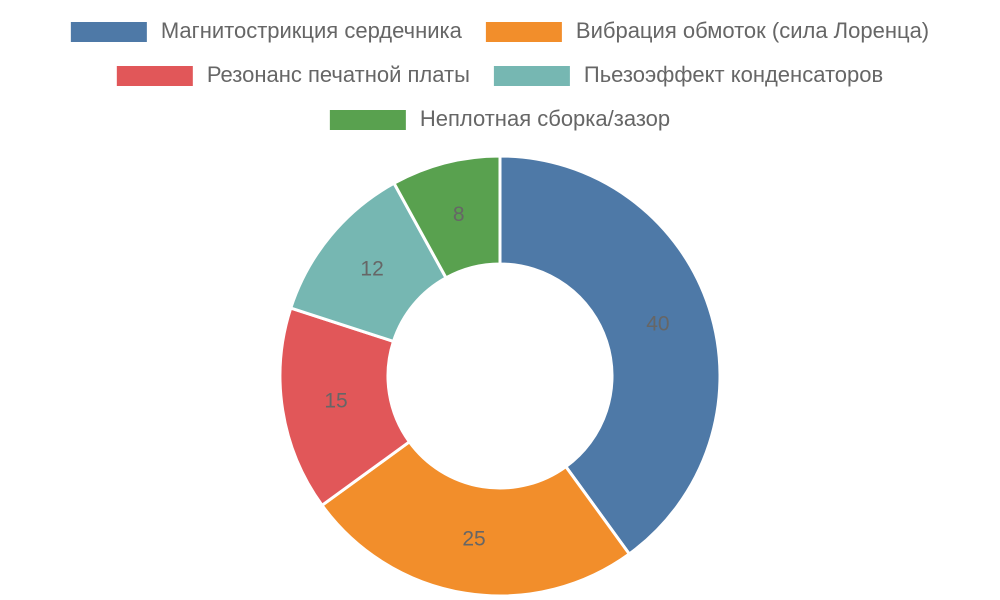  What do you see at coordinates (545, 118) in the screenshot?
I see `legend-label: Неплотная сборка/зазор` at bounding box center [545, 118].